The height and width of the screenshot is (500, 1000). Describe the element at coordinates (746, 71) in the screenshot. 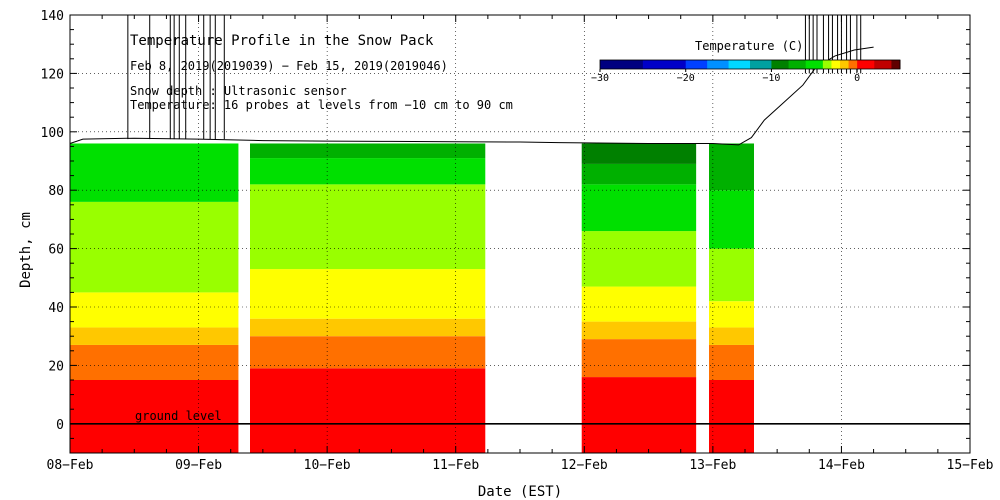

I see `colorbar: −30 −20 −10 0` at that location.